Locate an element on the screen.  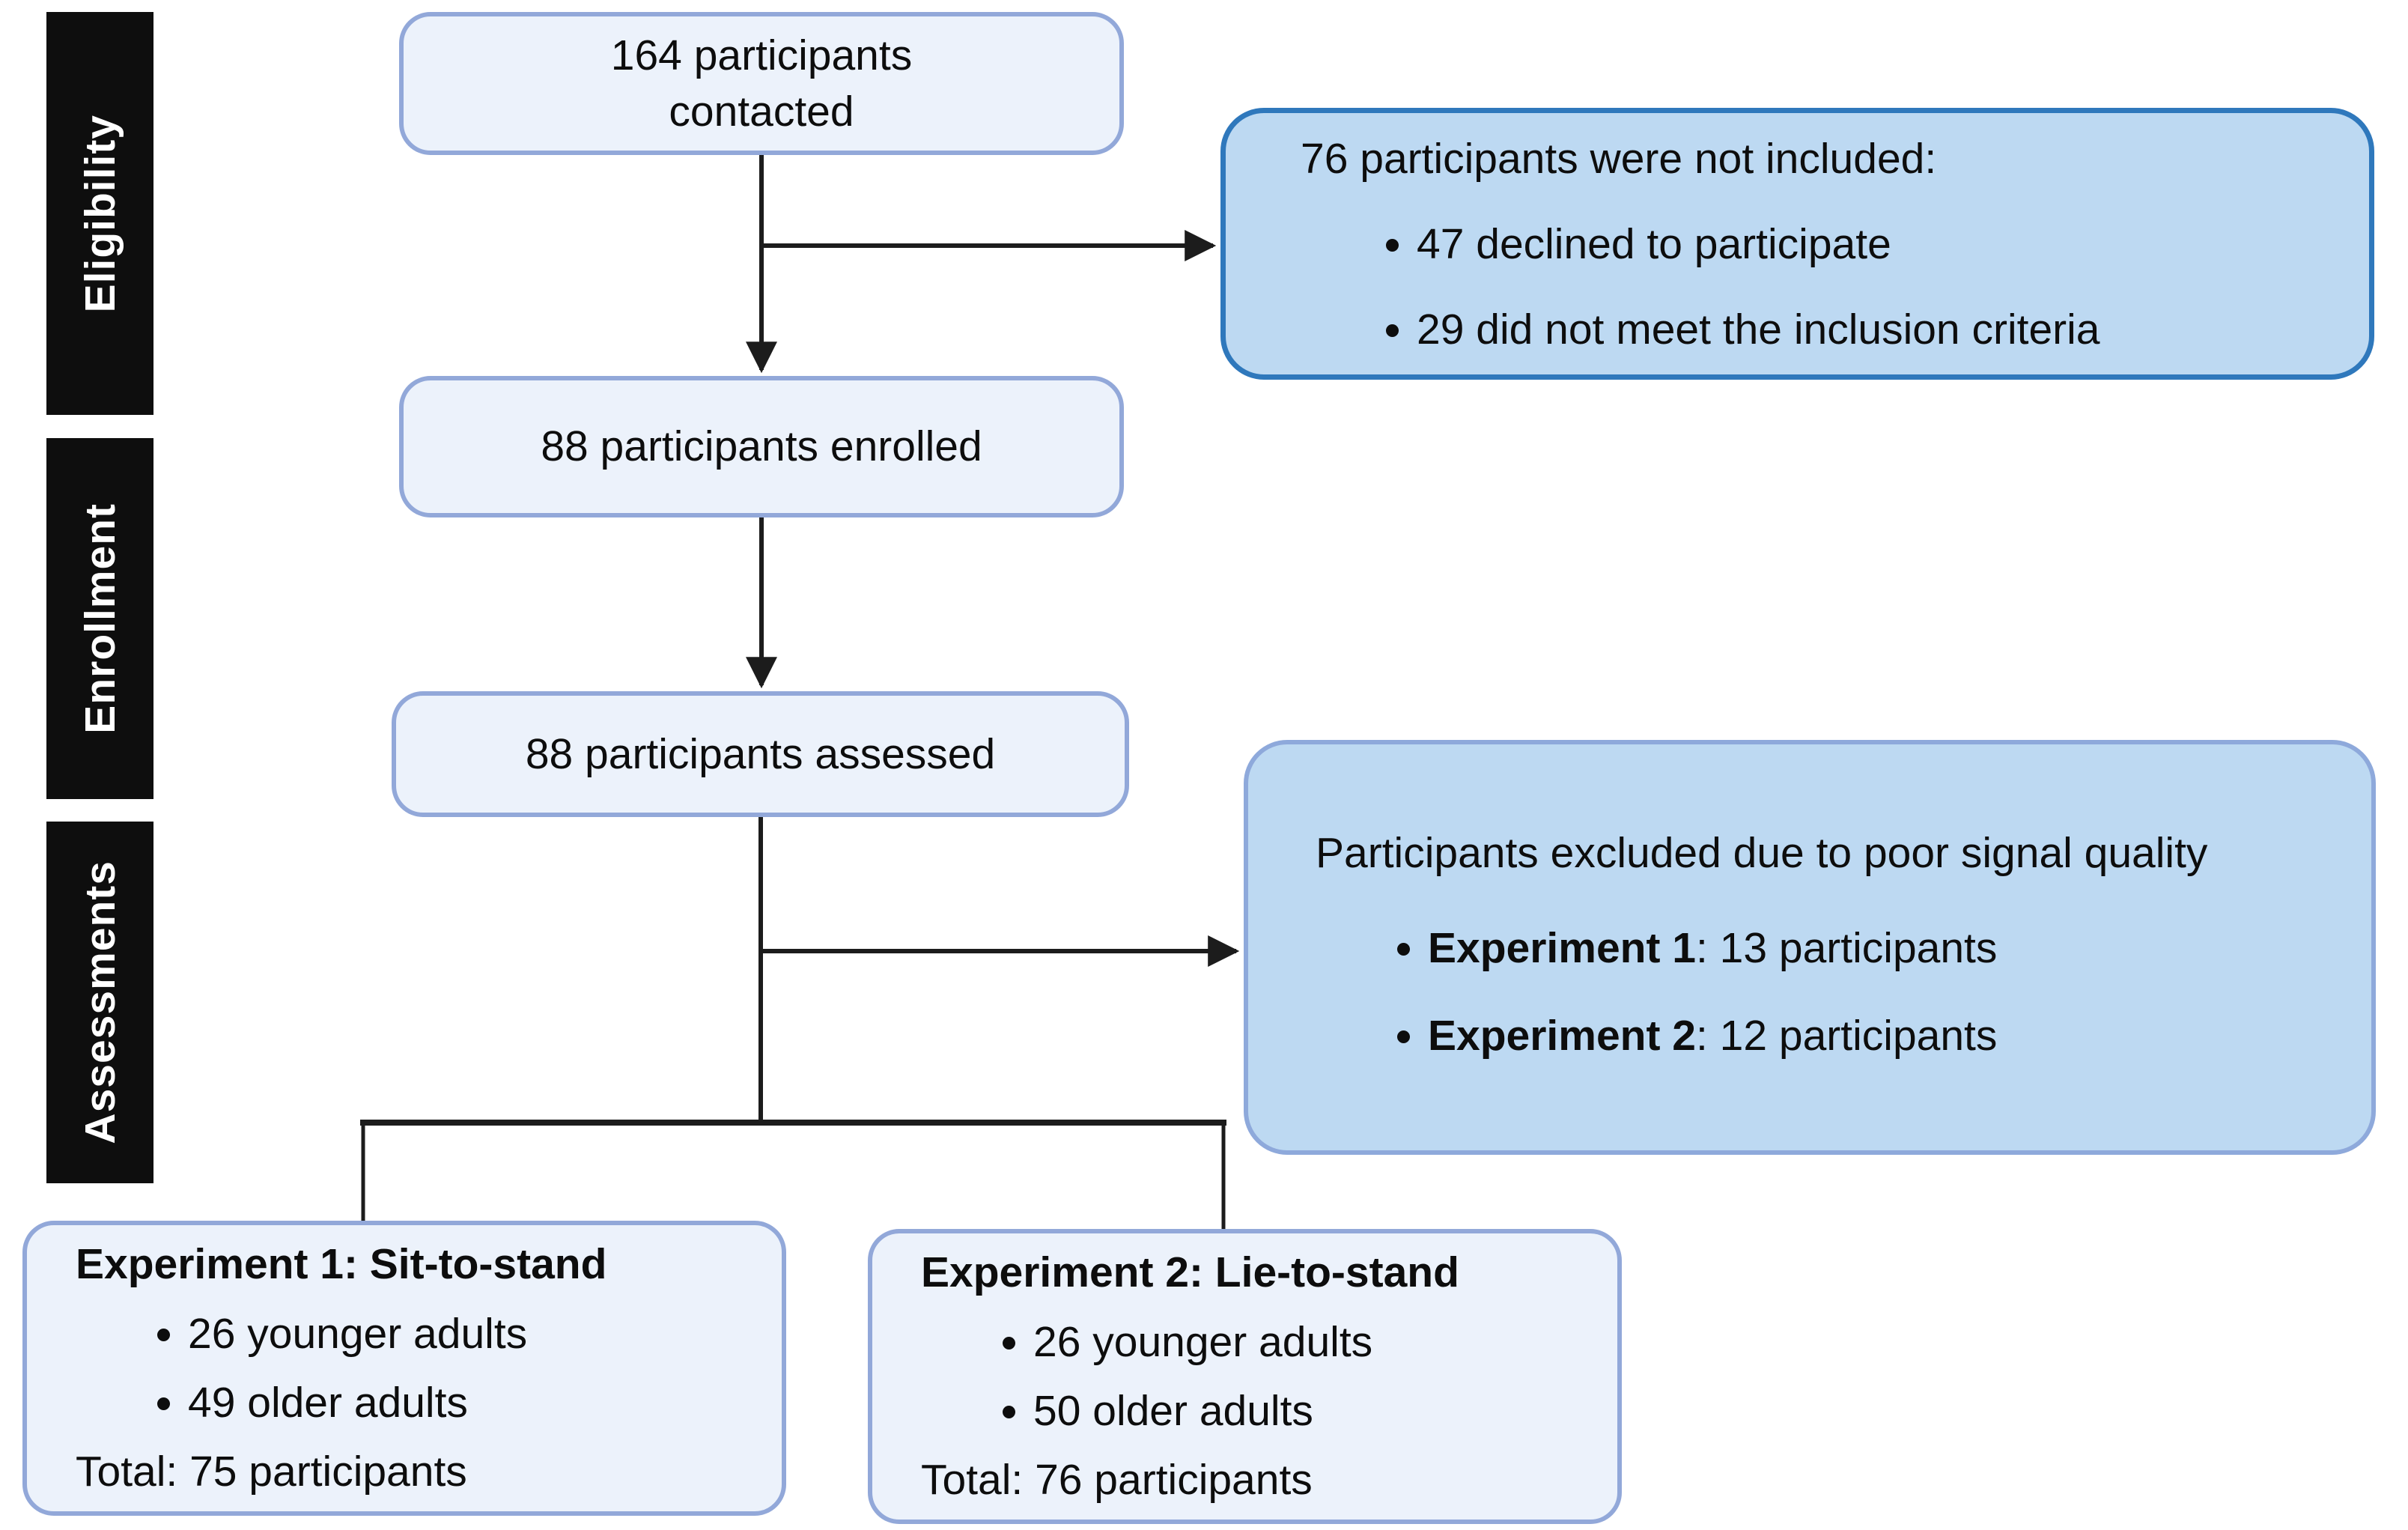
box-text: 88 participants assessed is located at coordinates (760, 753).